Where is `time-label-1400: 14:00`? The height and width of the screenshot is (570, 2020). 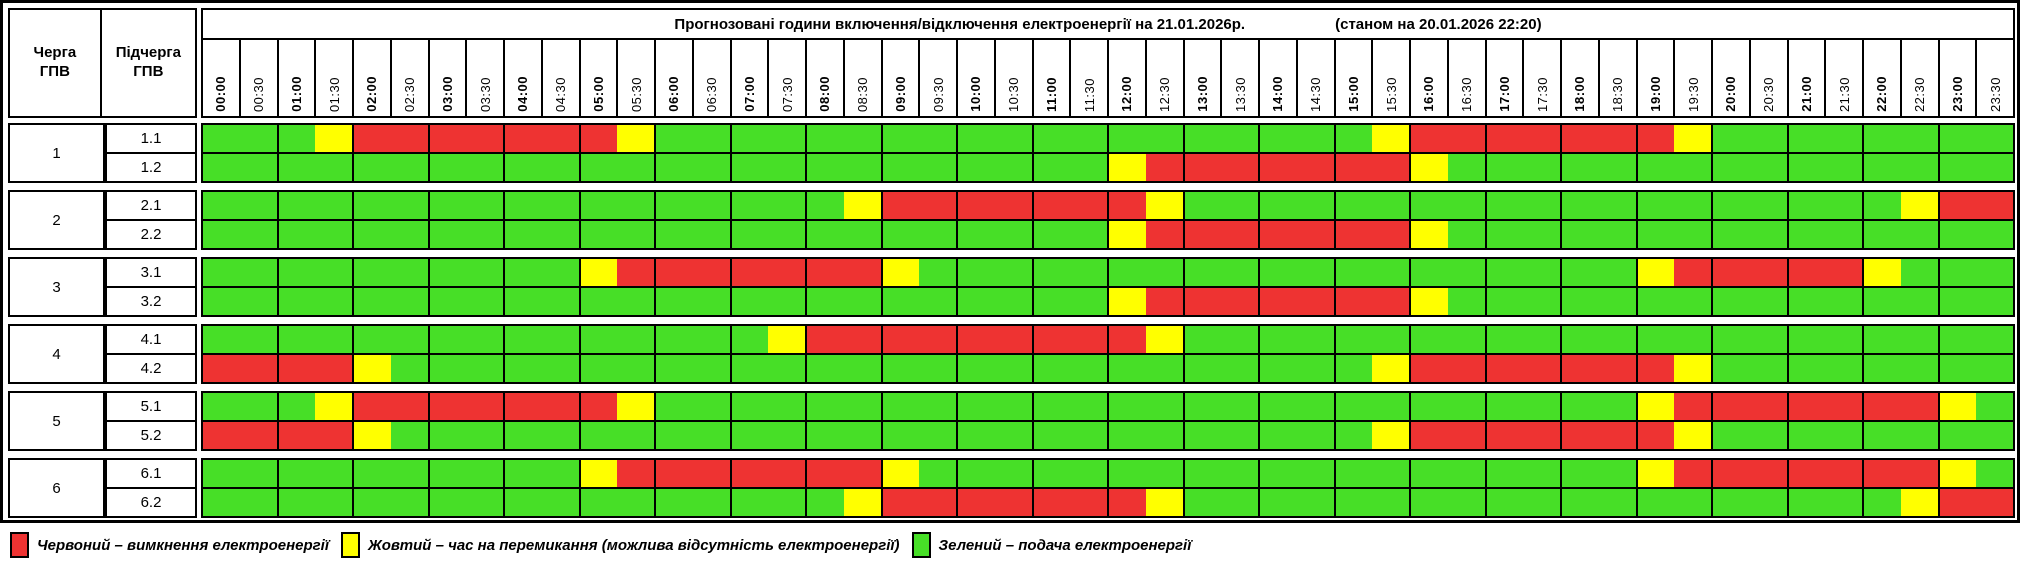
time-label-1400: 14:00 is located at coordinates (1277, 78).